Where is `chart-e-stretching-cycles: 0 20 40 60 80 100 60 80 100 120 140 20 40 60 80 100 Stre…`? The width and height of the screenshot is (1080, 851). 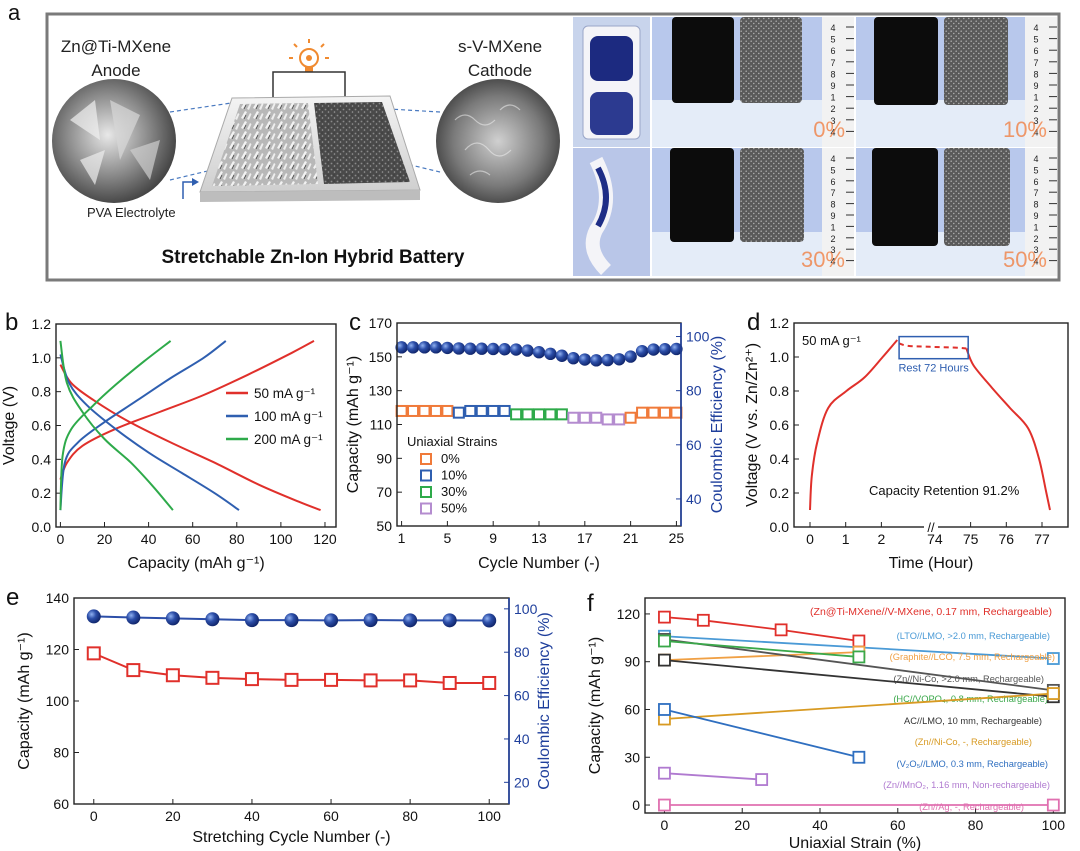
chart-e-stretching-cycles: 0 20 40 60 80 100 60 80 100 120 140 20 40 60 80 100 Stre… is located at coordinates (284, 718).